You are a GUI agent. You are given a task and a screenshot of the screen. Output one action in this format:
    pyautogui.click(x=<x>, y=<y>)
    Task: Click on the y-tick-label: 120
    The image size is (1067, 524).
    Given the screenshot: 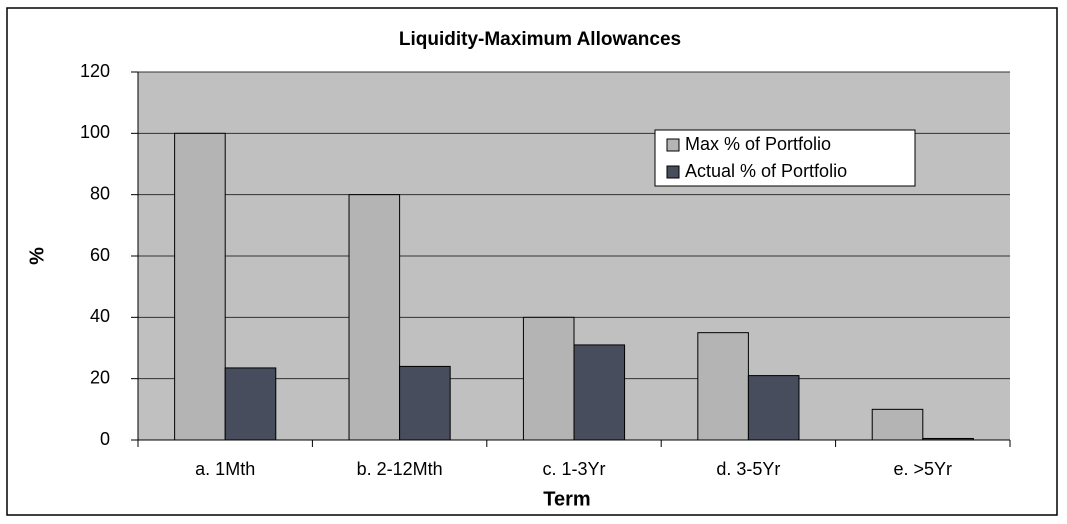 What is the action you would take?
    pyautogui.click(x=95, y=71)
    